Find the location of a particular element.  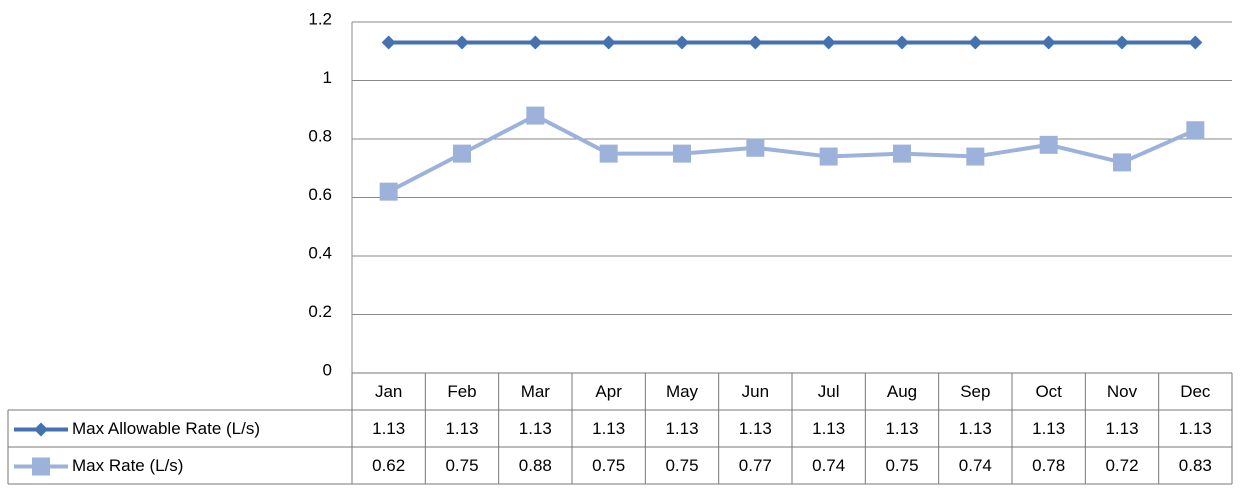

table-value: 0.72 is located at coordinates (1121, 465).